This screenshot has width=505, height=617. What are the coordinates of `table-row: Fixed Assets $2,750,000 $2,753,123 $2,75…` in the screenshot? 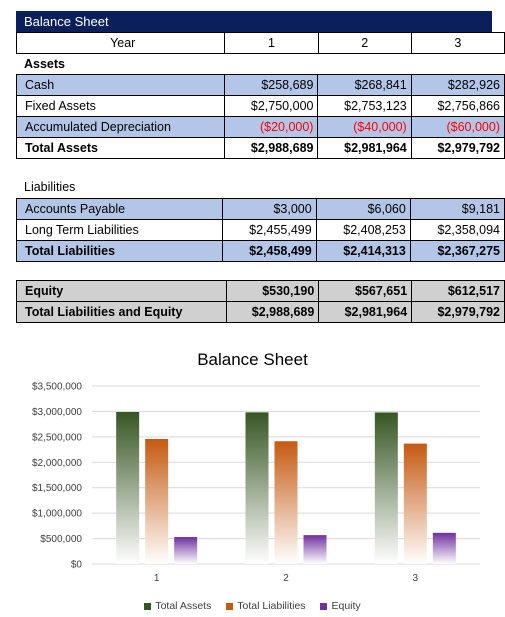 It's located at (260, 106).